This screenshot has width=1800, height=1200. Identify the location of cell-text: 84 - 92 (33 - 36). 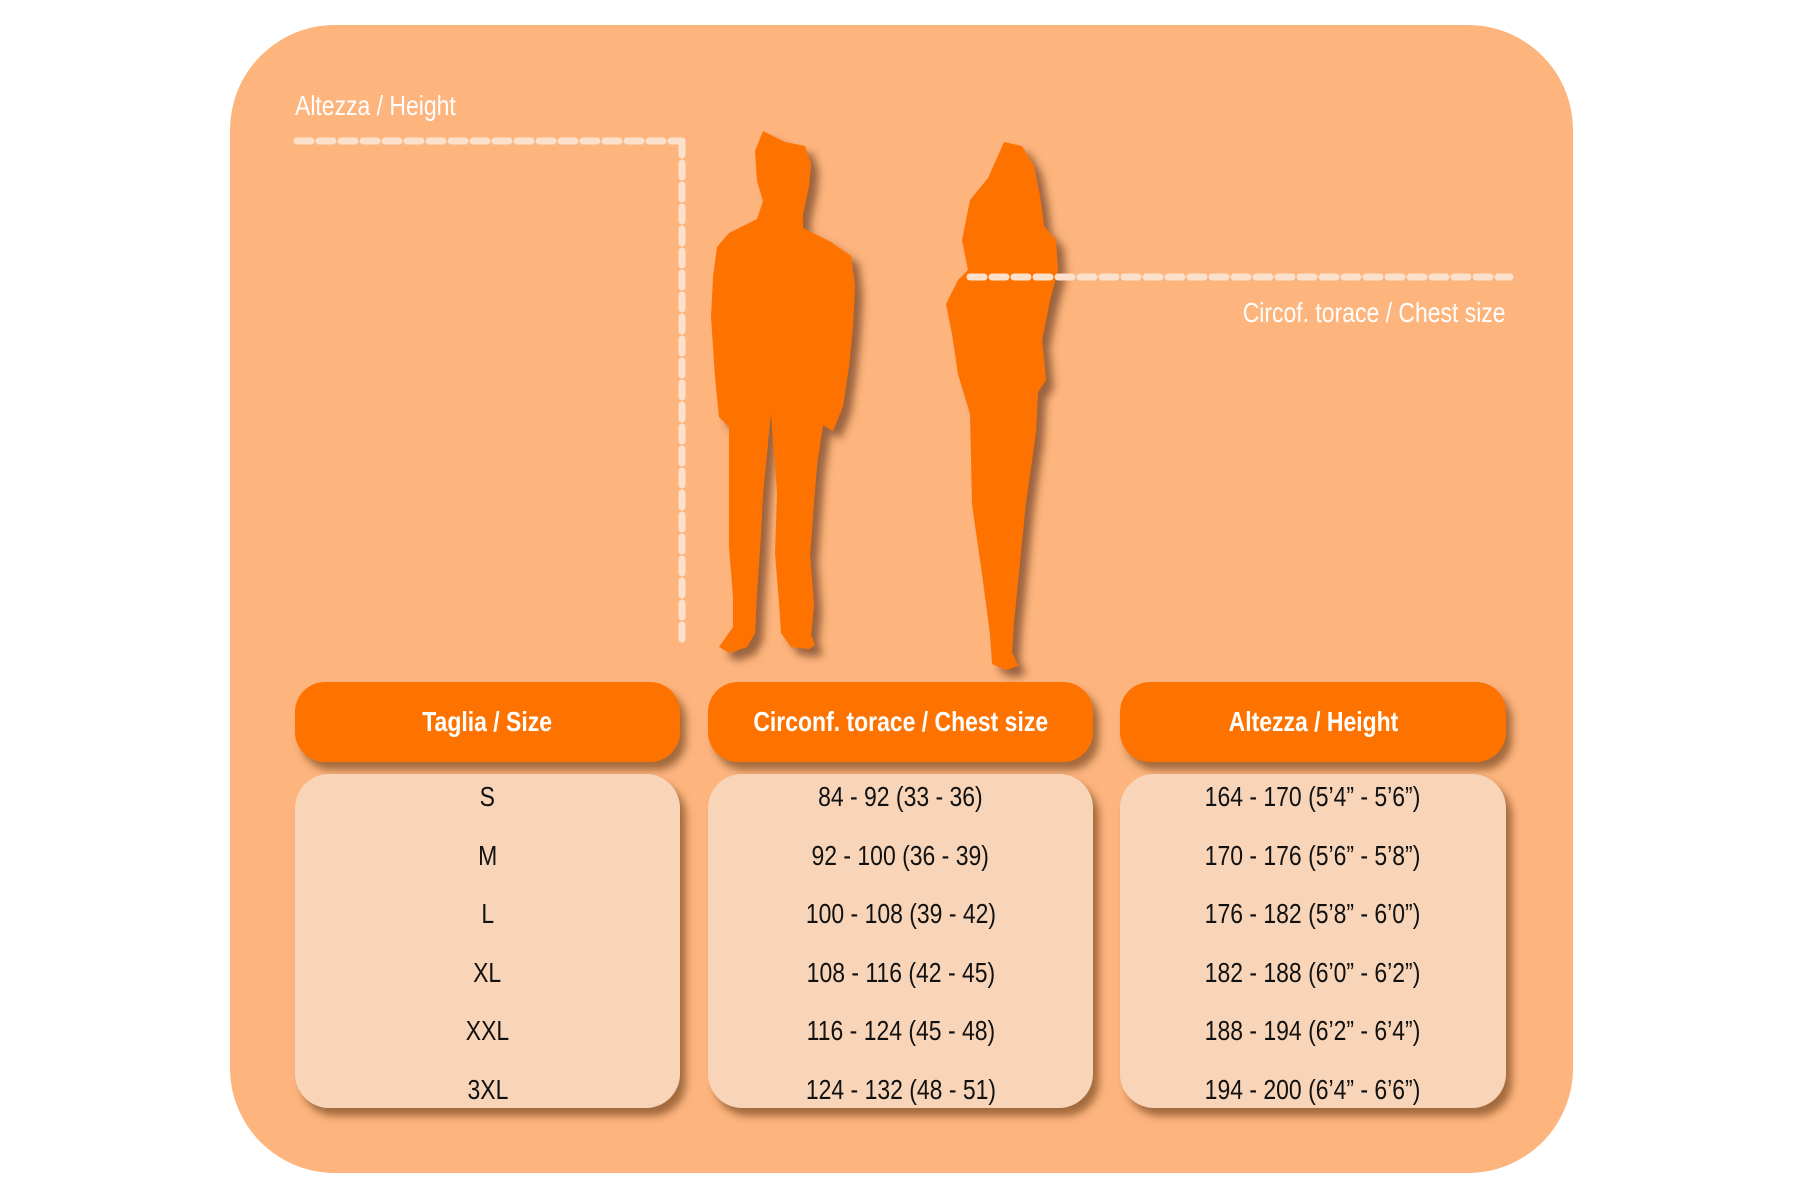
(900, 796).